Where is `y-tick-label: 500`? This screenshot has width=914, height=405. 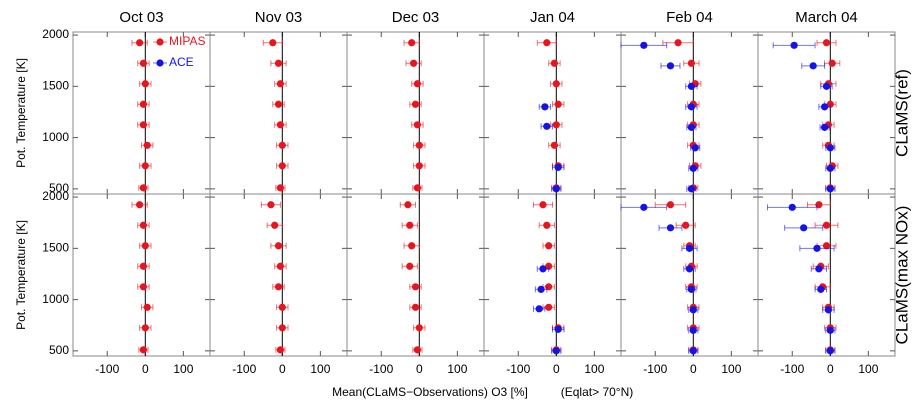
y-tick-label: 500 is located at coordinates (59, 350).